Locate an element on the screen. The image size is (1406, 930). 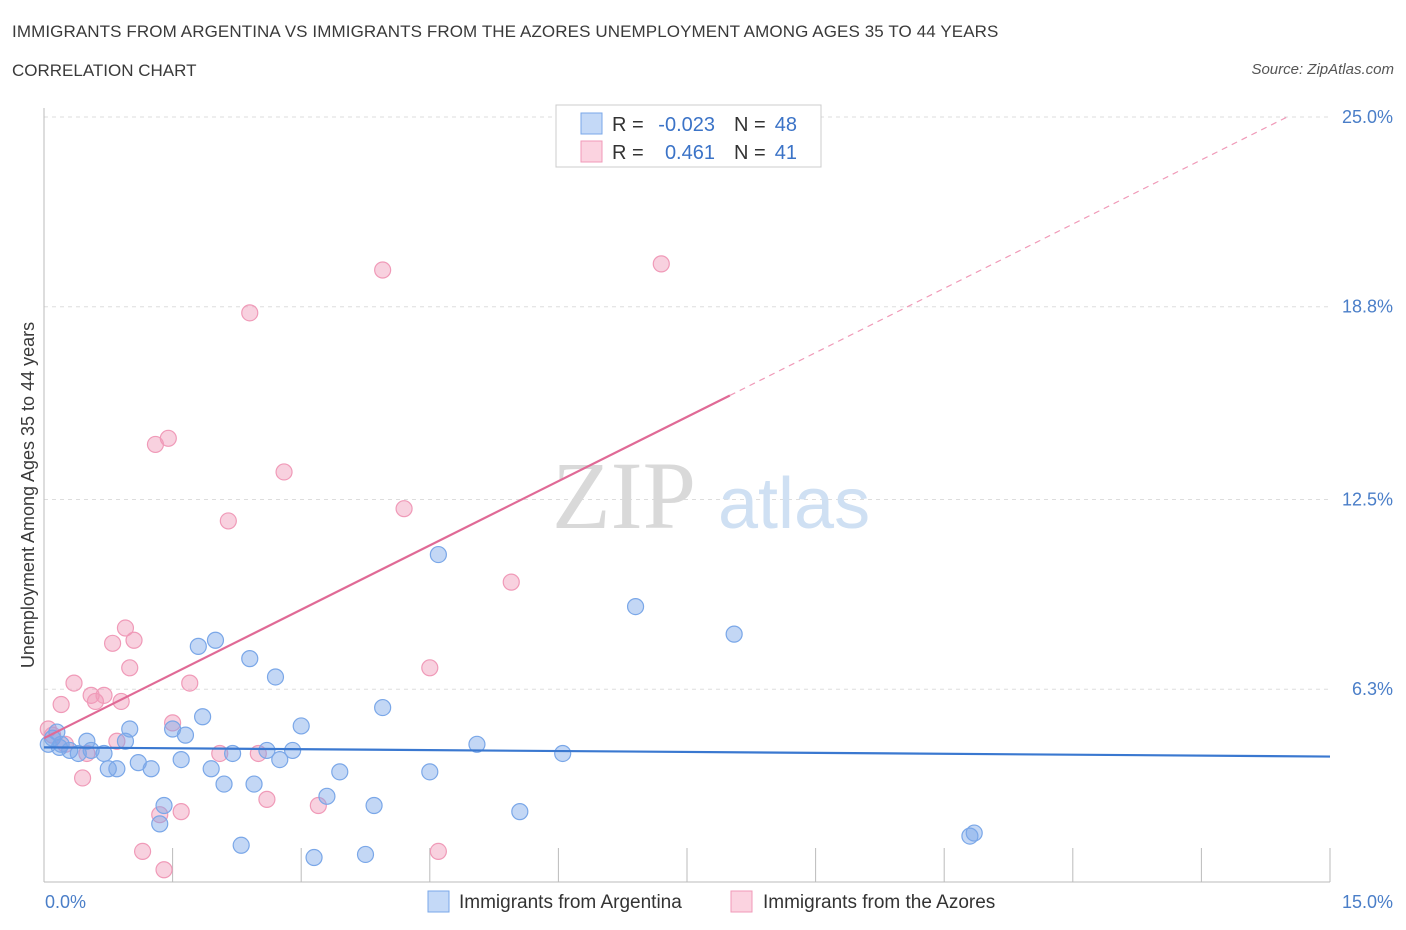
legend-r-label-2: R = is located at coordinates (628, 153).